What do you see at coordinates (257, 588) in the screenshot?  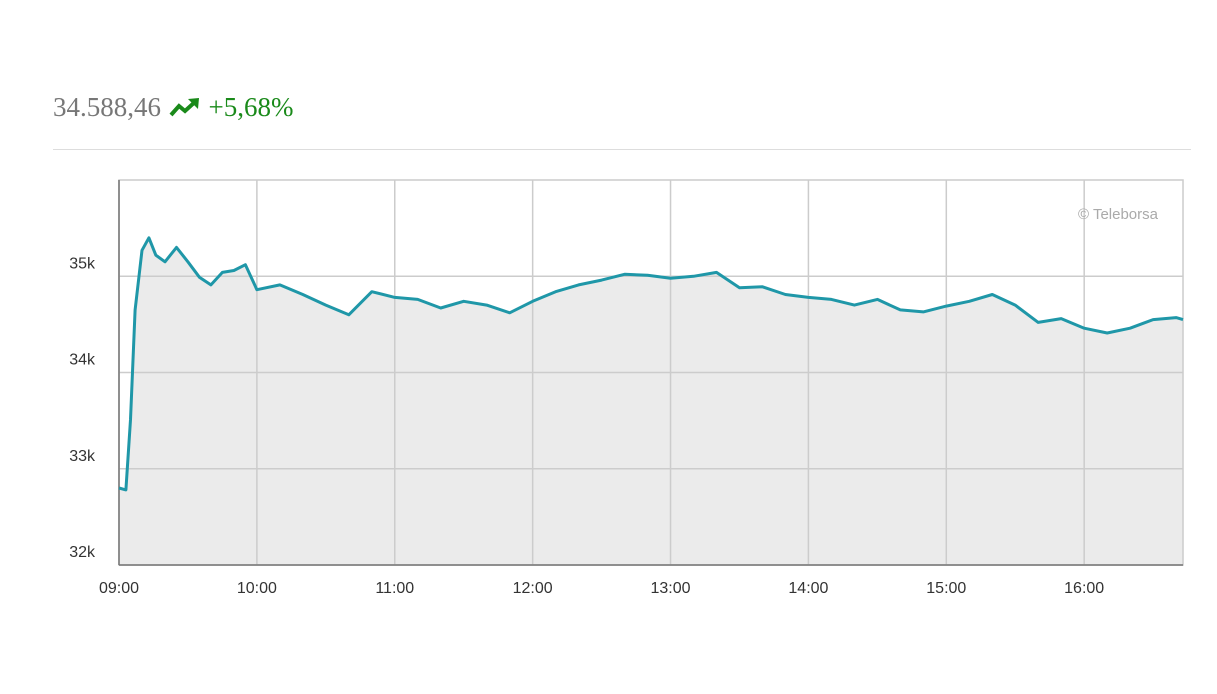 I see `x-tick-label: 10:00` at bounding box center [257, 588].